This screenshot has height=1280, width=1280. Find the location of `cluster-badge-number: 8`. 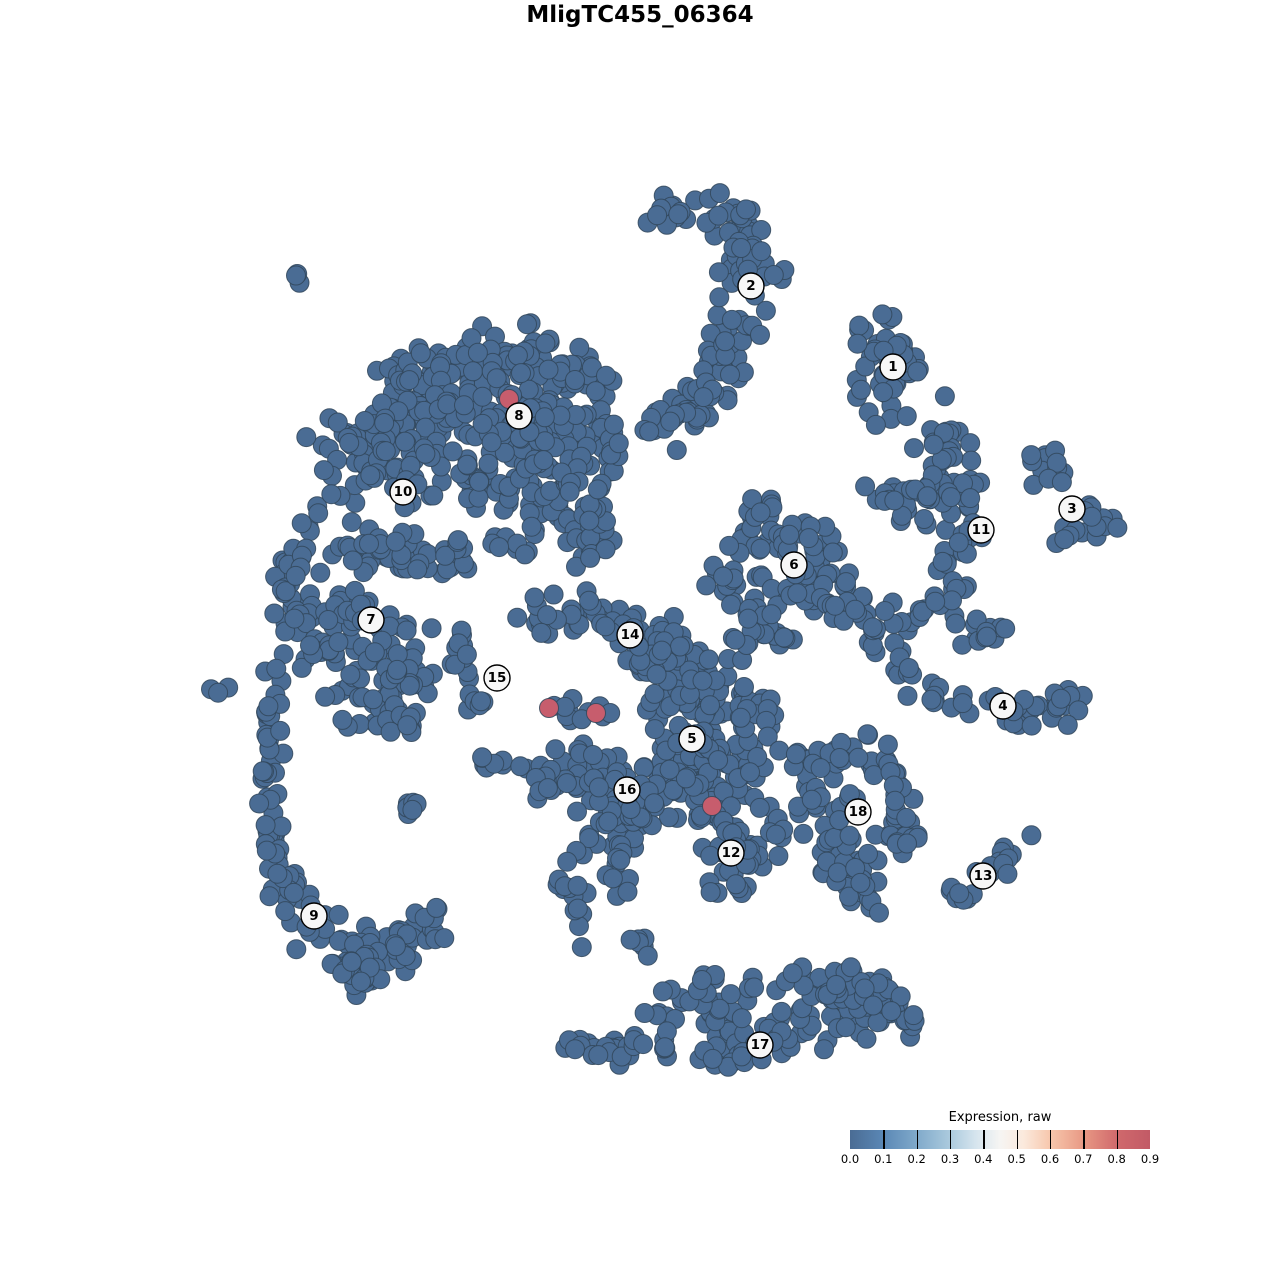

cluster-badge-number: 8 is located at coordinates (518, 416).